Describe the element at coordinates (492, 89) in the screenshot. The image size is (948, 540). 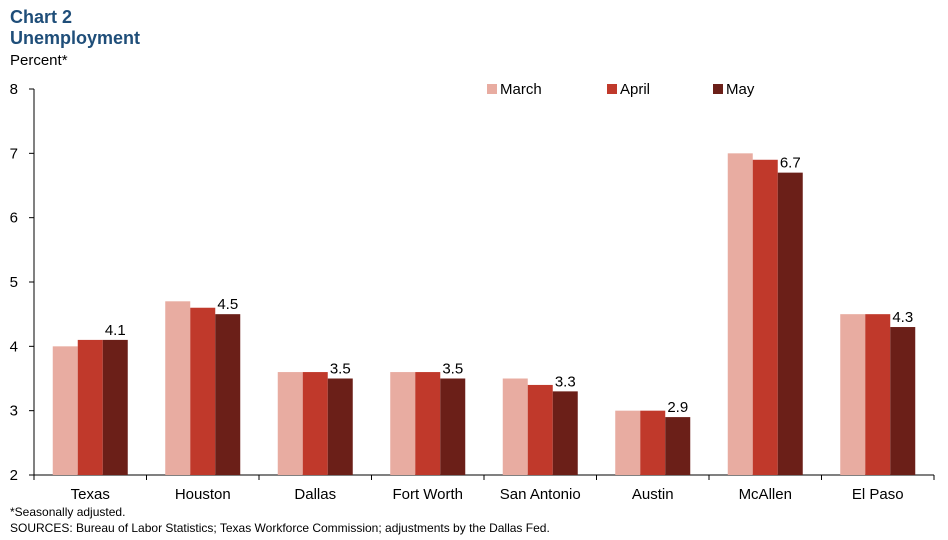
I see `legend-swatch-march` at that location.